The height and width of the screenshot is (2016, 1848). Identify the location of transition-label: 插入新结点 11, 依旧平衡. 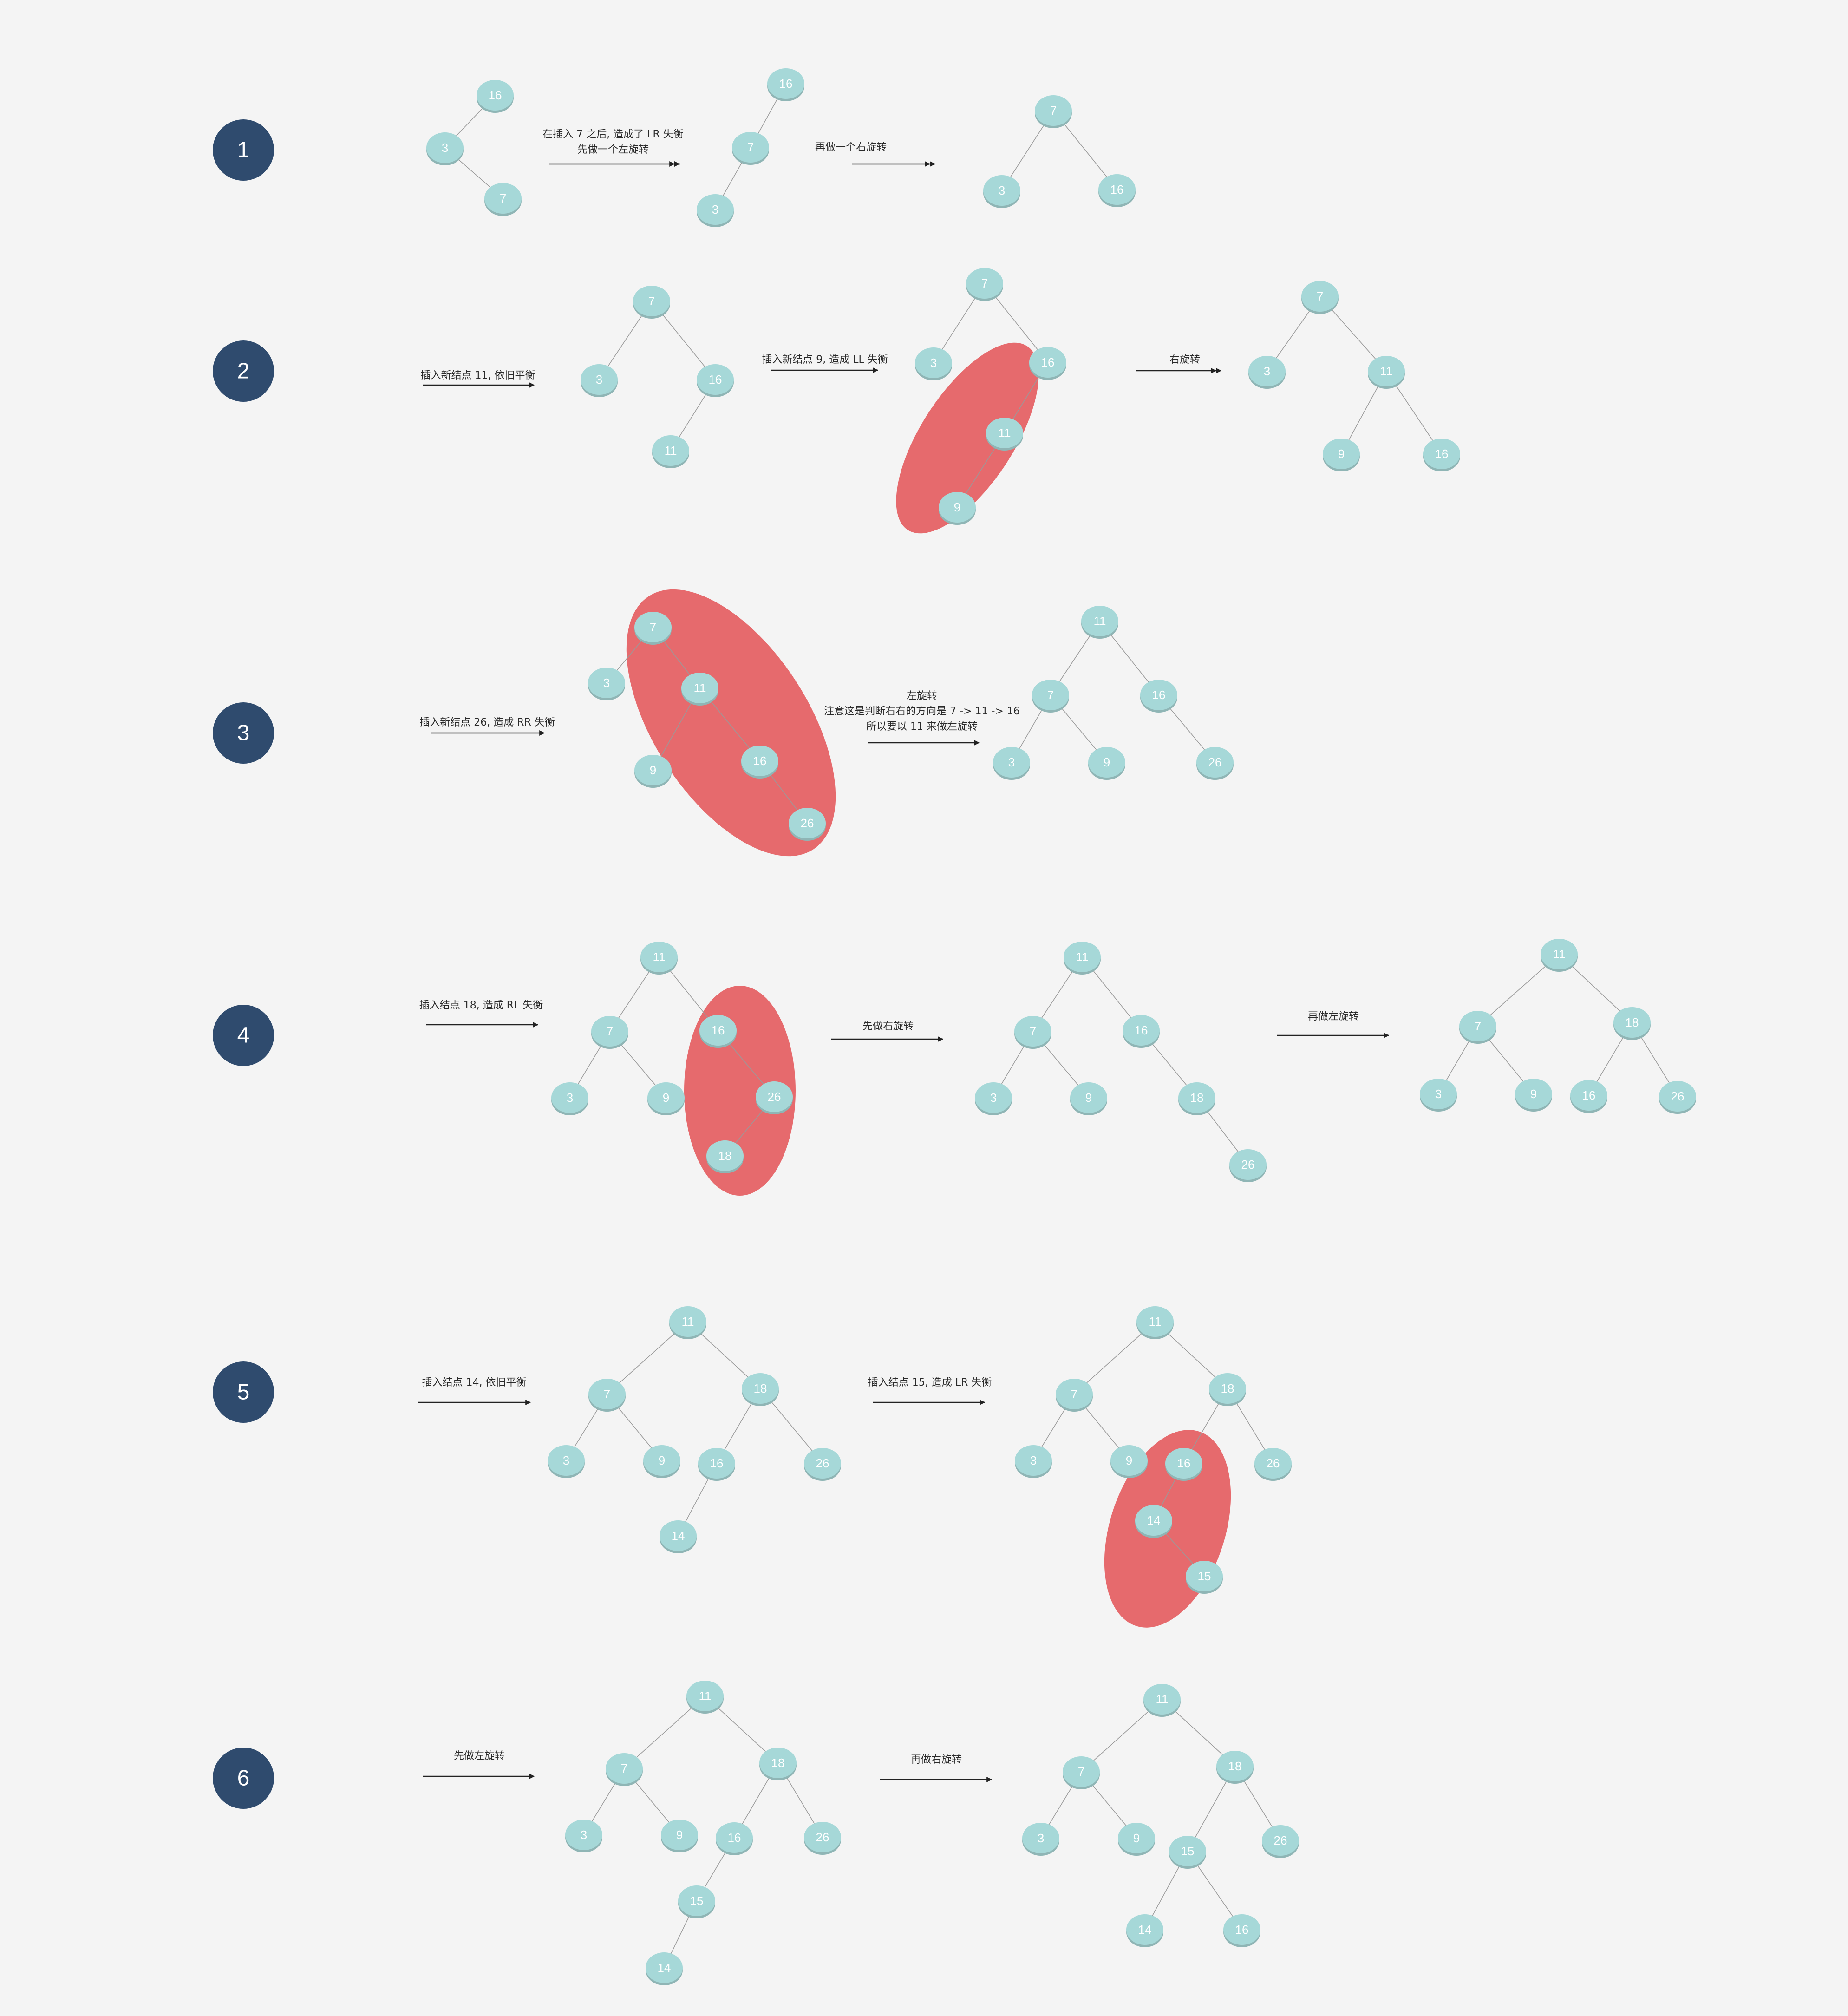
(478, 375).